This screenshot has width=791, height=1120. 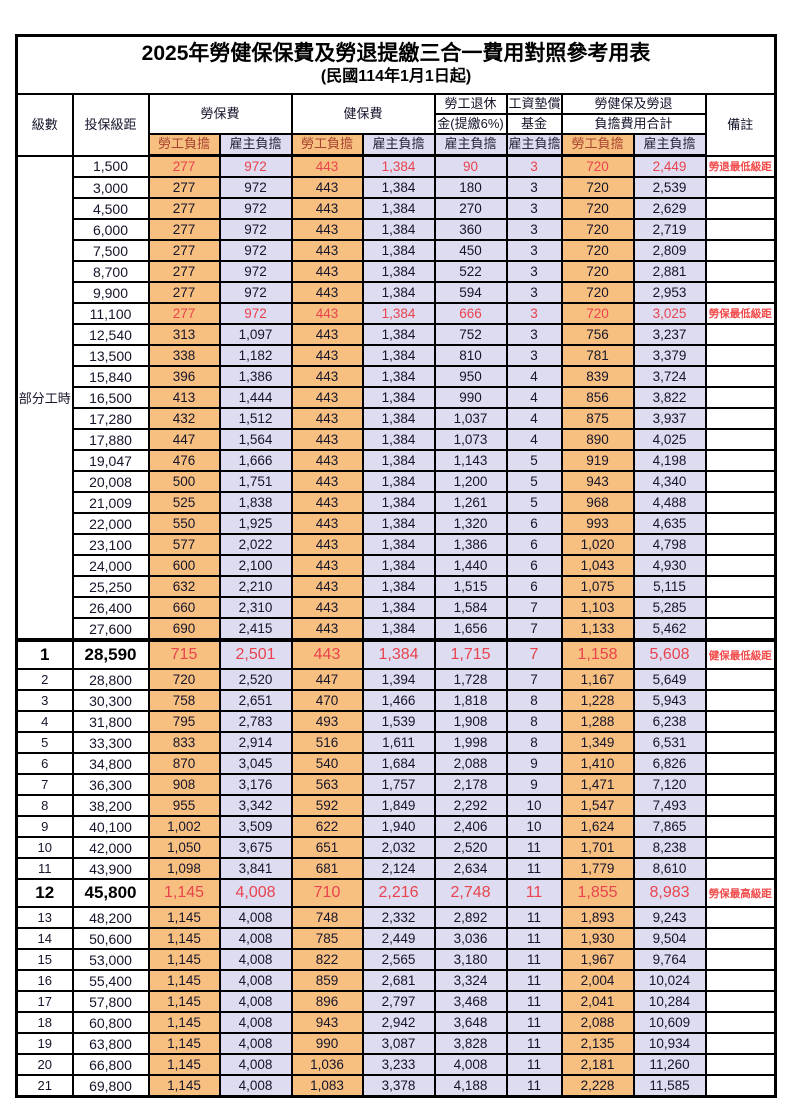 What do you see at coordinates (470, 209) in the screenshot?
I see `pension-employer-cell: 270` at bounding box center [470, 209].